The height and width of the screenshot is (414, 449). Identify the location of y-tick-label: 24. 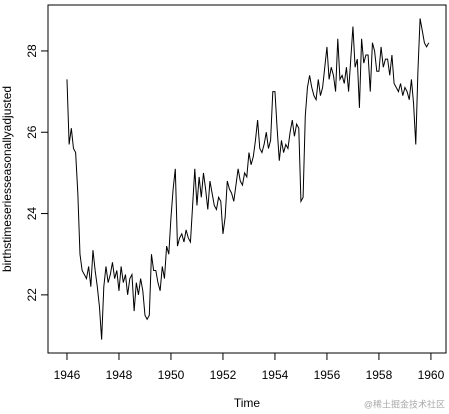
(32, 214).